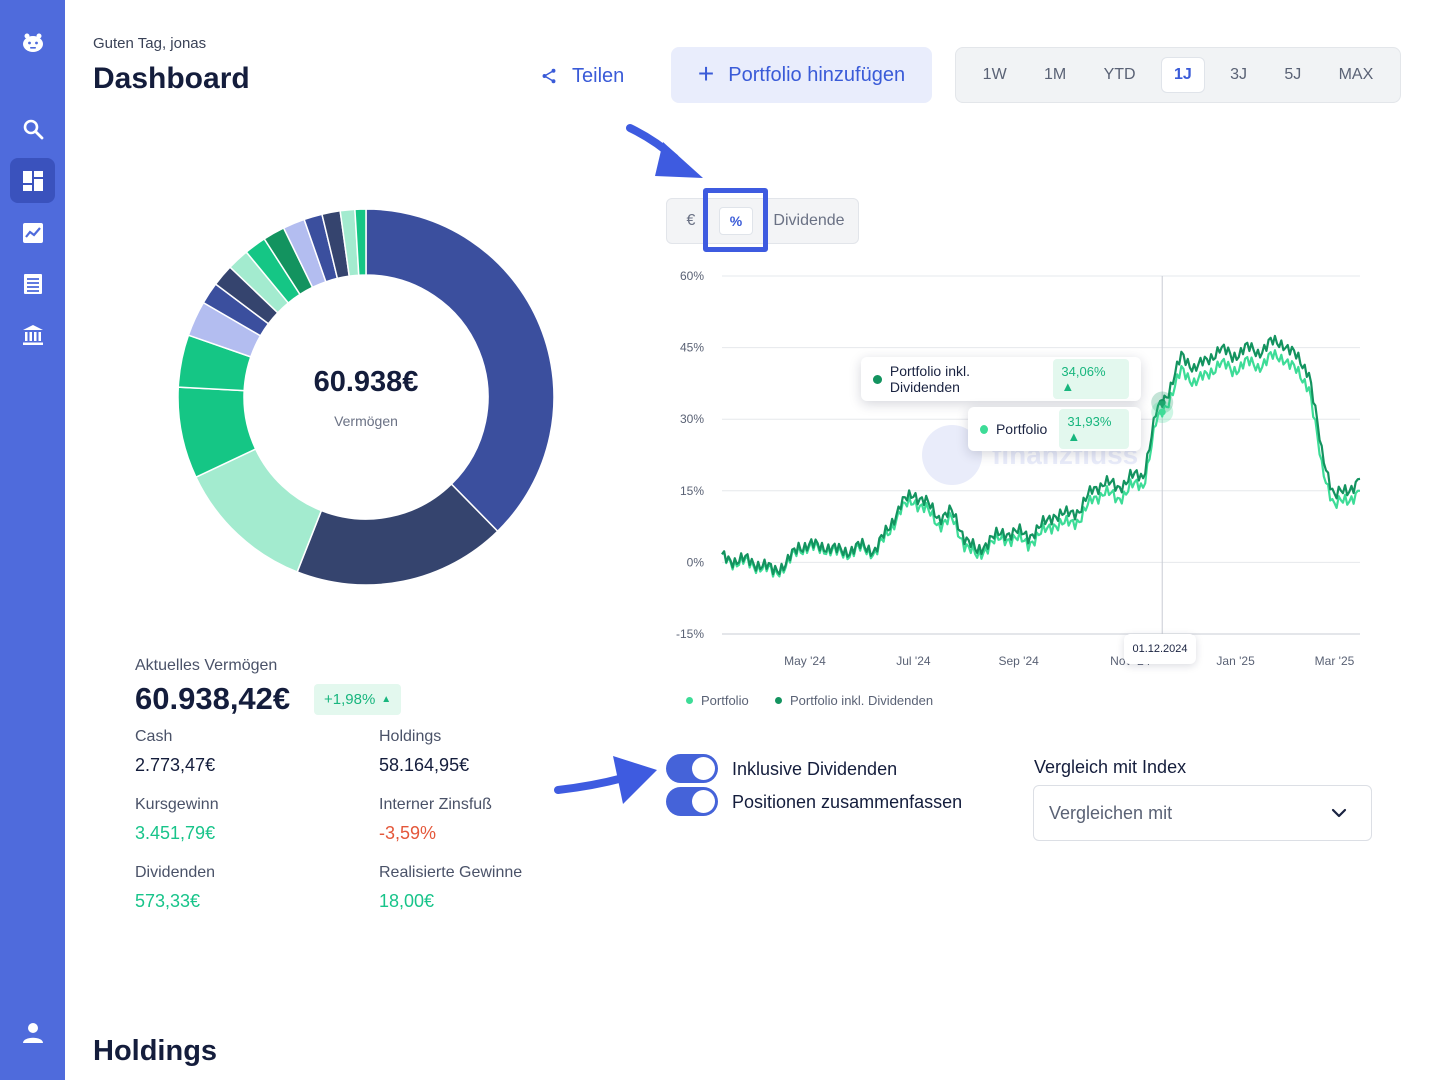 The image size is (1429, 1080). I want to click on gain-value: 3.451,79€, so click(175, 833).